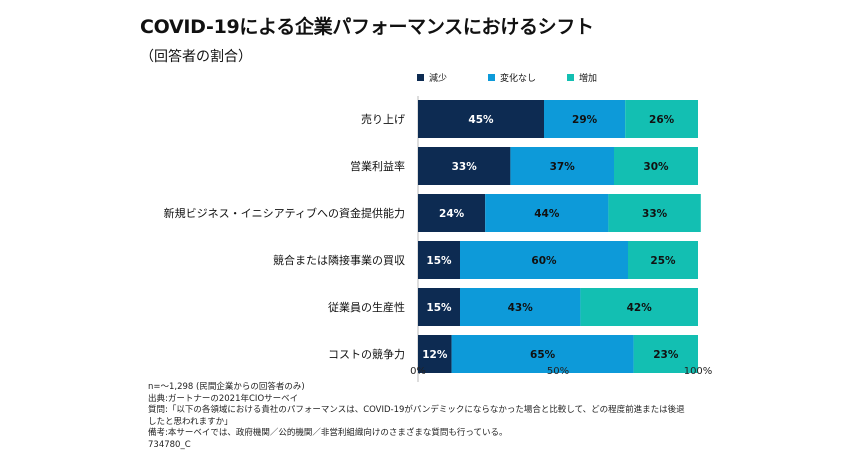  I want to click on bar-value-label: 29%, so click(585, 120).